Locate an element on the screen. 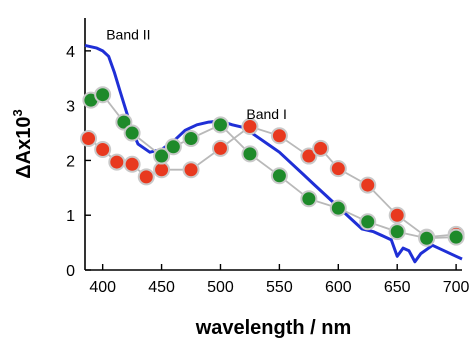 The width and height of the screenshot is (476, 340). y-axis-title-superscript: 3 is located at coordinates (17, 112).